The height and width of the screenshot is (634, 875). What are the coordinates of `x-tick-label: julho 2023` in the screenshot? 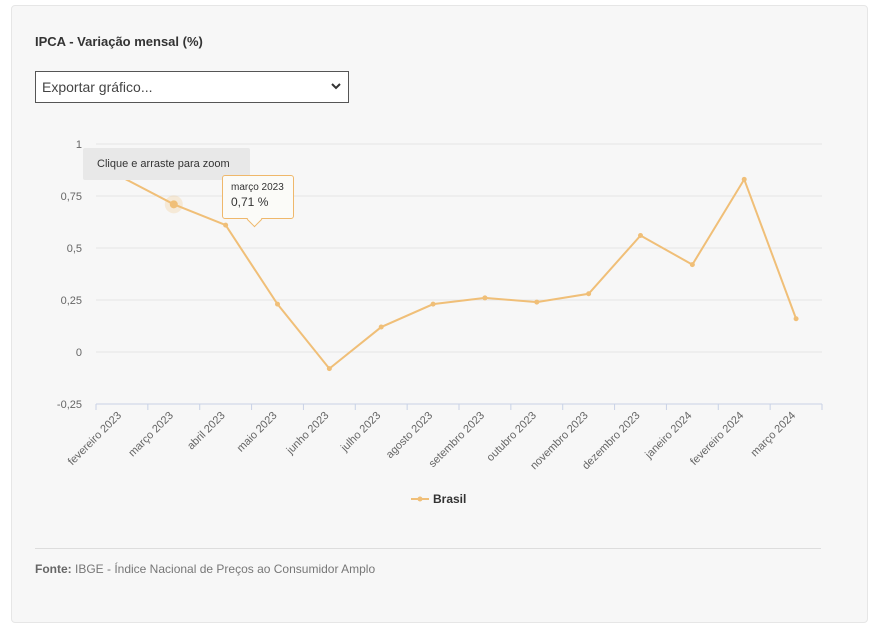 It's located at (360, 432).